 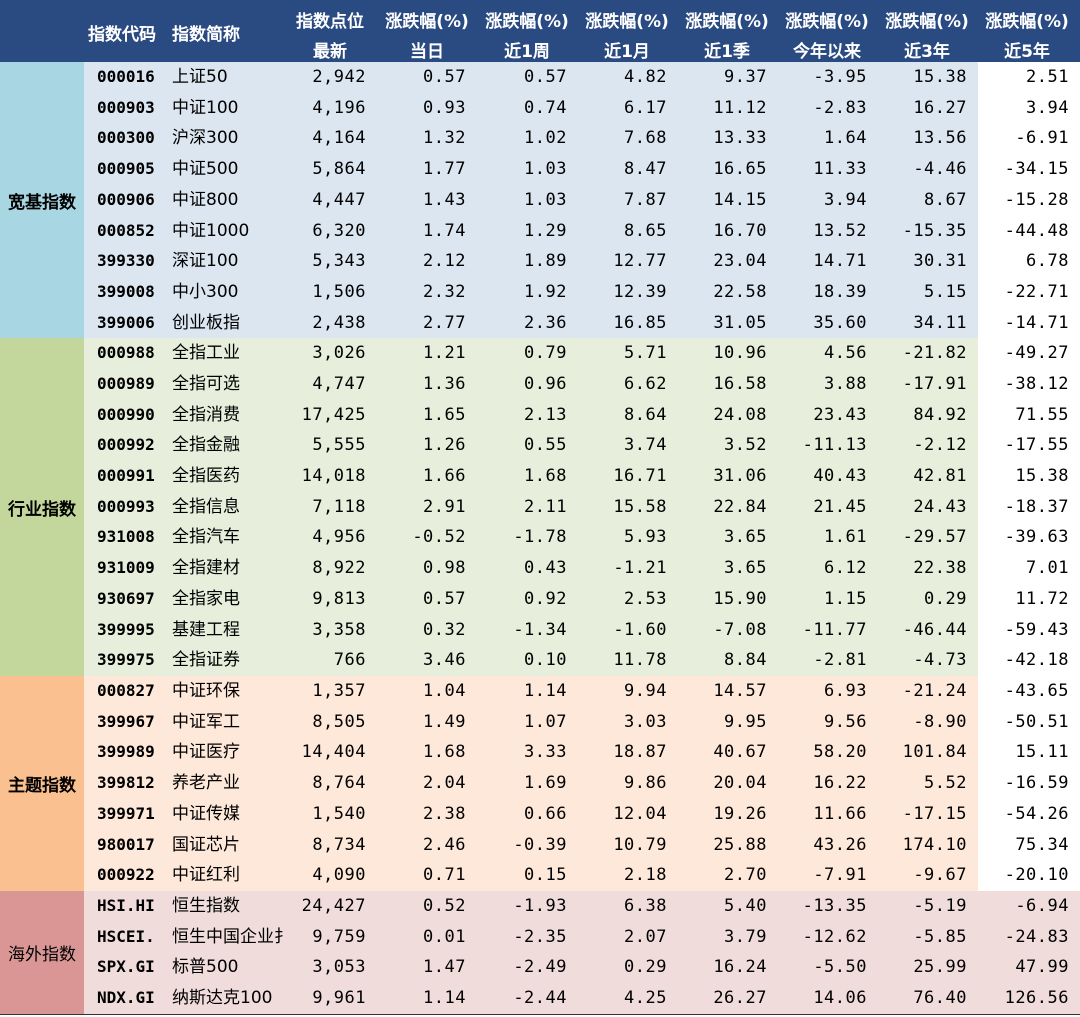 What do you see at coordinates (740, 476) in the screenshot?
I see `chg-1q-cell: 31.06` at bounding box center [740, 476].